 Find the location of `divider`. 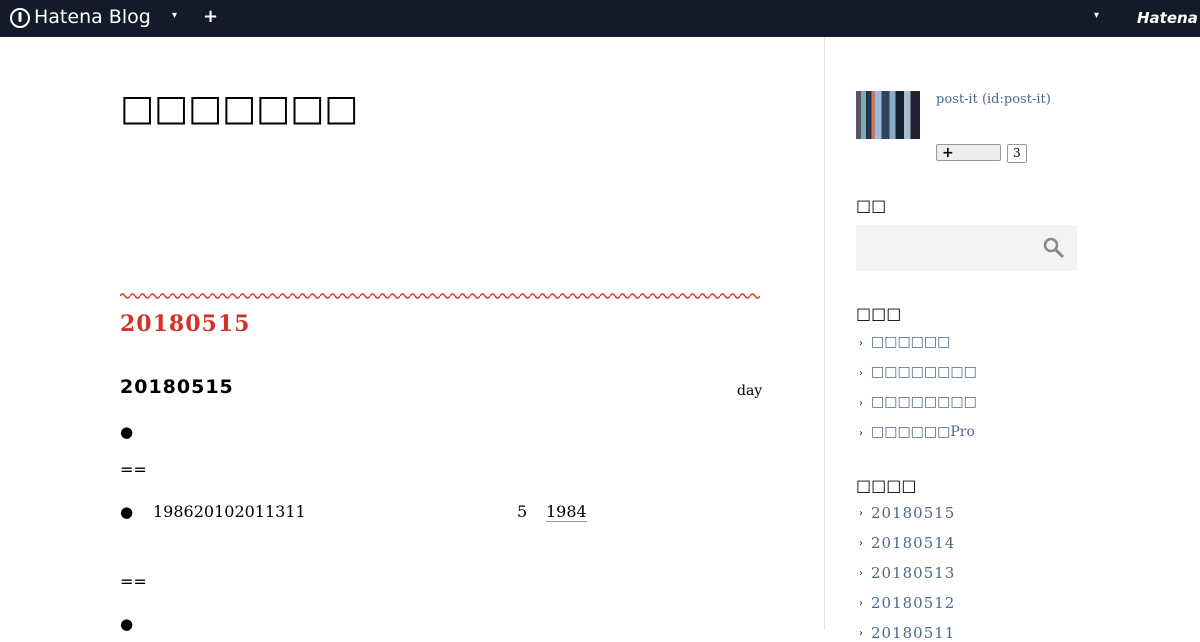

divider is located at coordinates (824, 333).